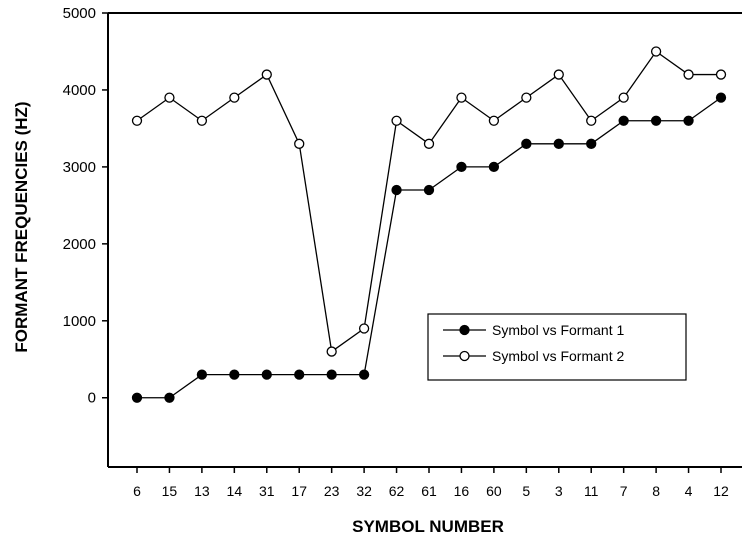 The height and width of the screenshot is (544, 744). I want to click on x-tick-label: 4, so click(689, 491).